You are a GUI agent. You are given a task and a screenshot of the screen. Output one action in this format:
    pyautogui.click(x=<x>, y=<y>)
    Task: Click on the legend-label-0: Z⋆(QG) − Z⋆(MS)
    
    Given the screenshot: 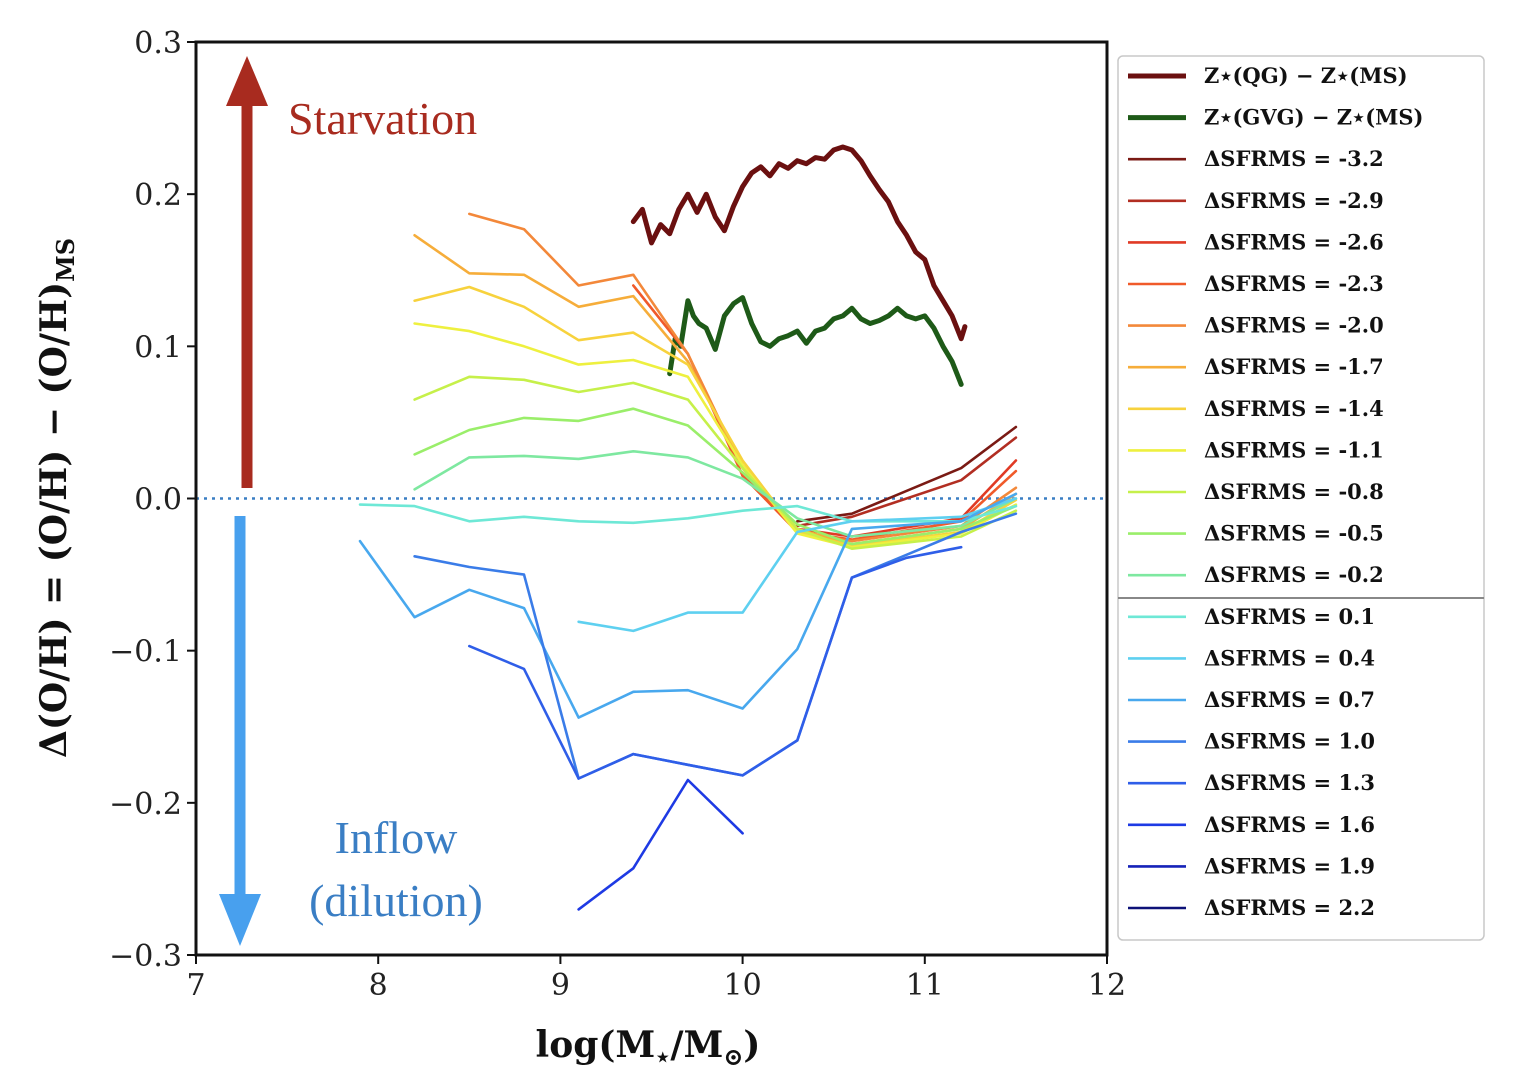 What is the action you would take?
    pyautogui.click(x=1306, y=75)
    